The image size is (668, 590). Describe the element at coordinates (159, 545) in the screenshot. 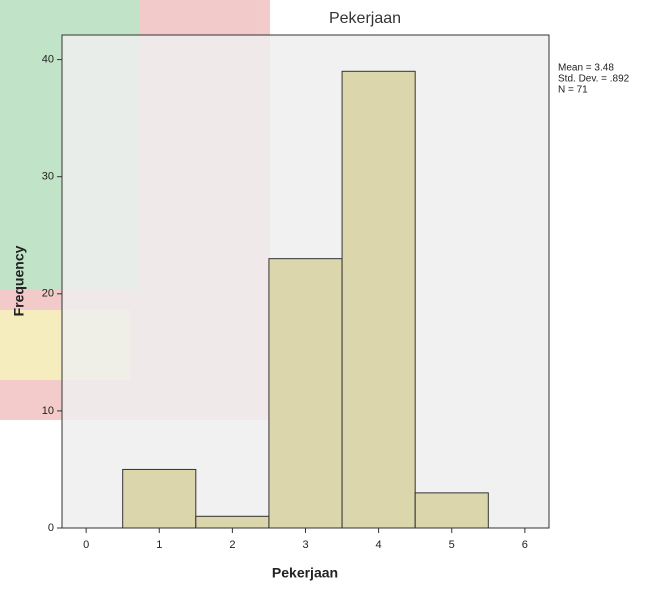

I see `x-tick-label: 1` at that location.